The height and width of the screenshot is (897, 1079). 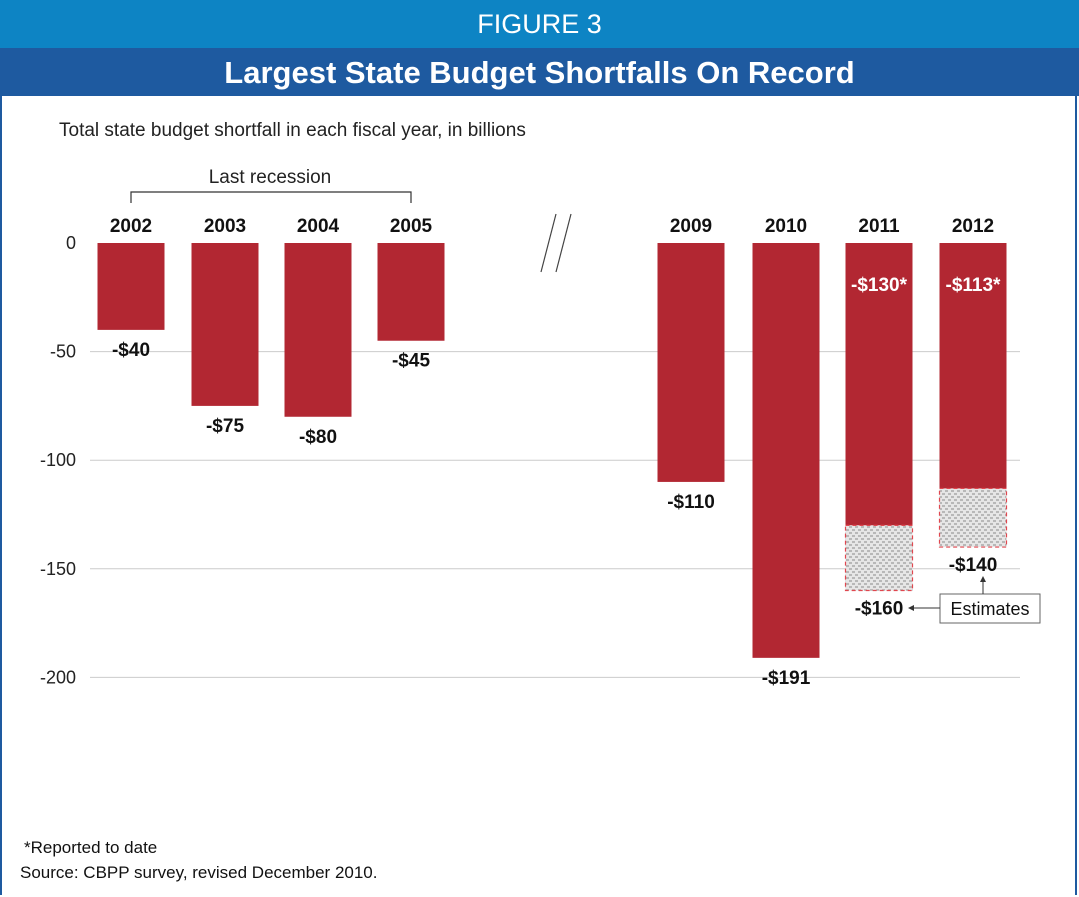 What do you see at coordinates (225, 426) in the screenshot?
I see `data-label-2003: -$75` at bounding box center [225, 426].